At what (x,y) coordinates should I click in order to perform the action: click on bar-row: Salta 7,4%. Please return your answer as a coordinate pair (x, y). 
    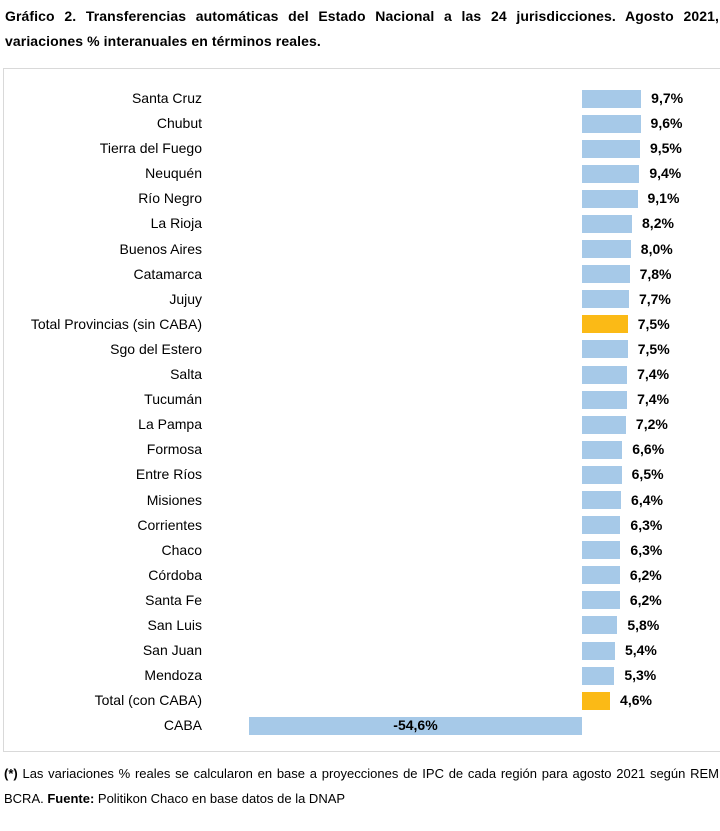
    Looking at the image, I should click on (360, 374).